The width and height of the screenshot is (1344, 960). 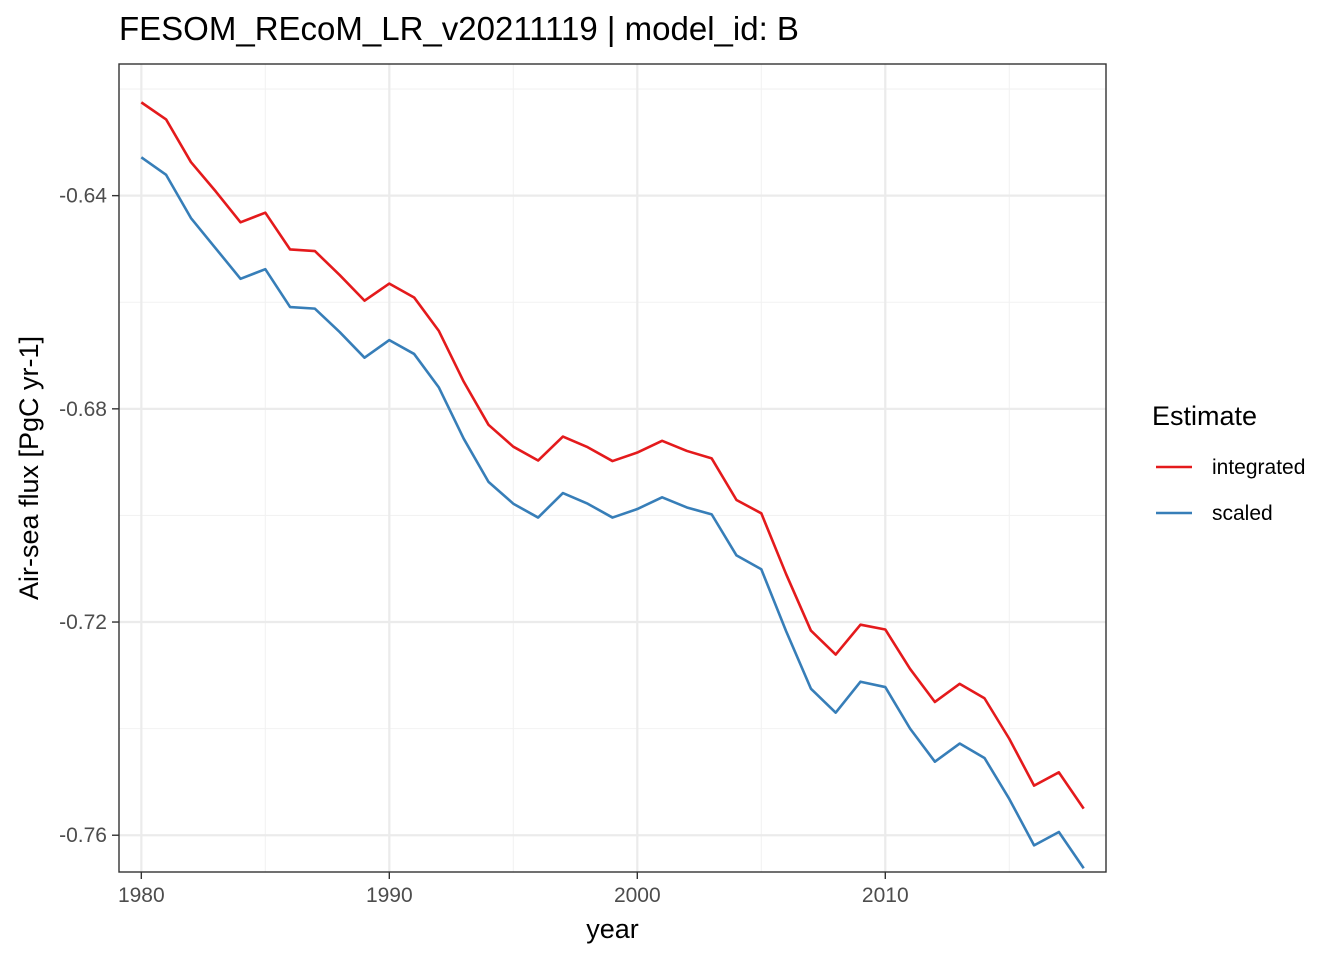 I want to click on legend-items: integrated scaled, so click(x=1230, y=490).